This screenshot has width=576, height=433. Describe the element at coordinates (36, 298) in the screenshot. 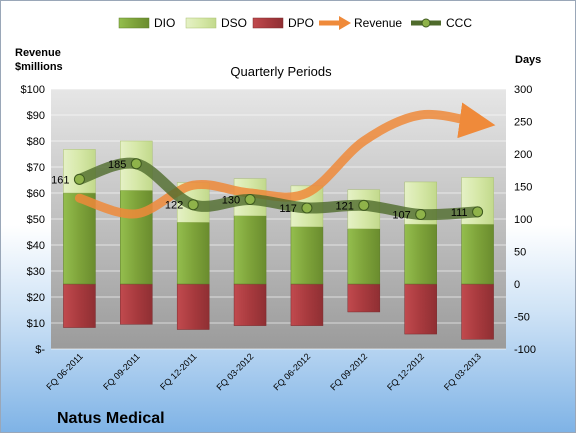

I see `left-tick-label: $20` at that location.